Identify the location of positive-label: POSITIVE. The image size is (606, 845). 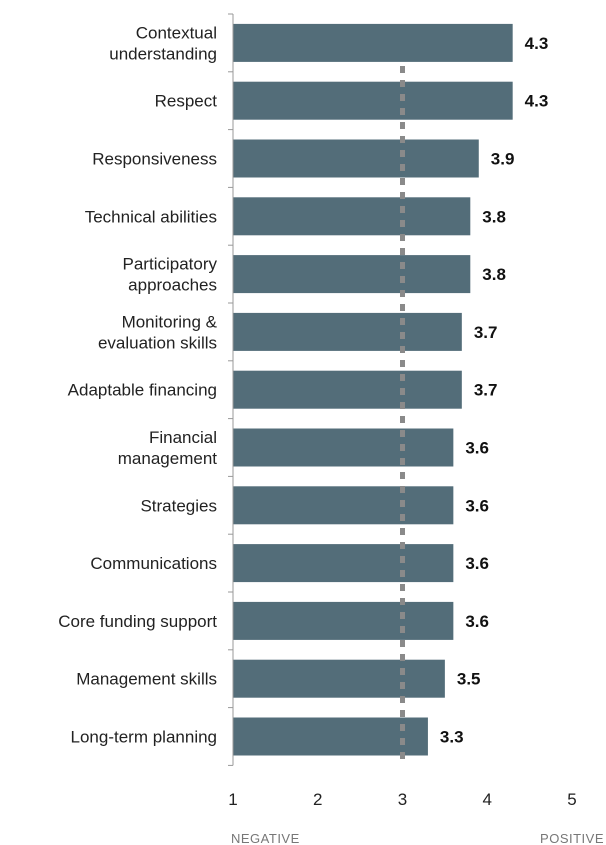
(572, 838).